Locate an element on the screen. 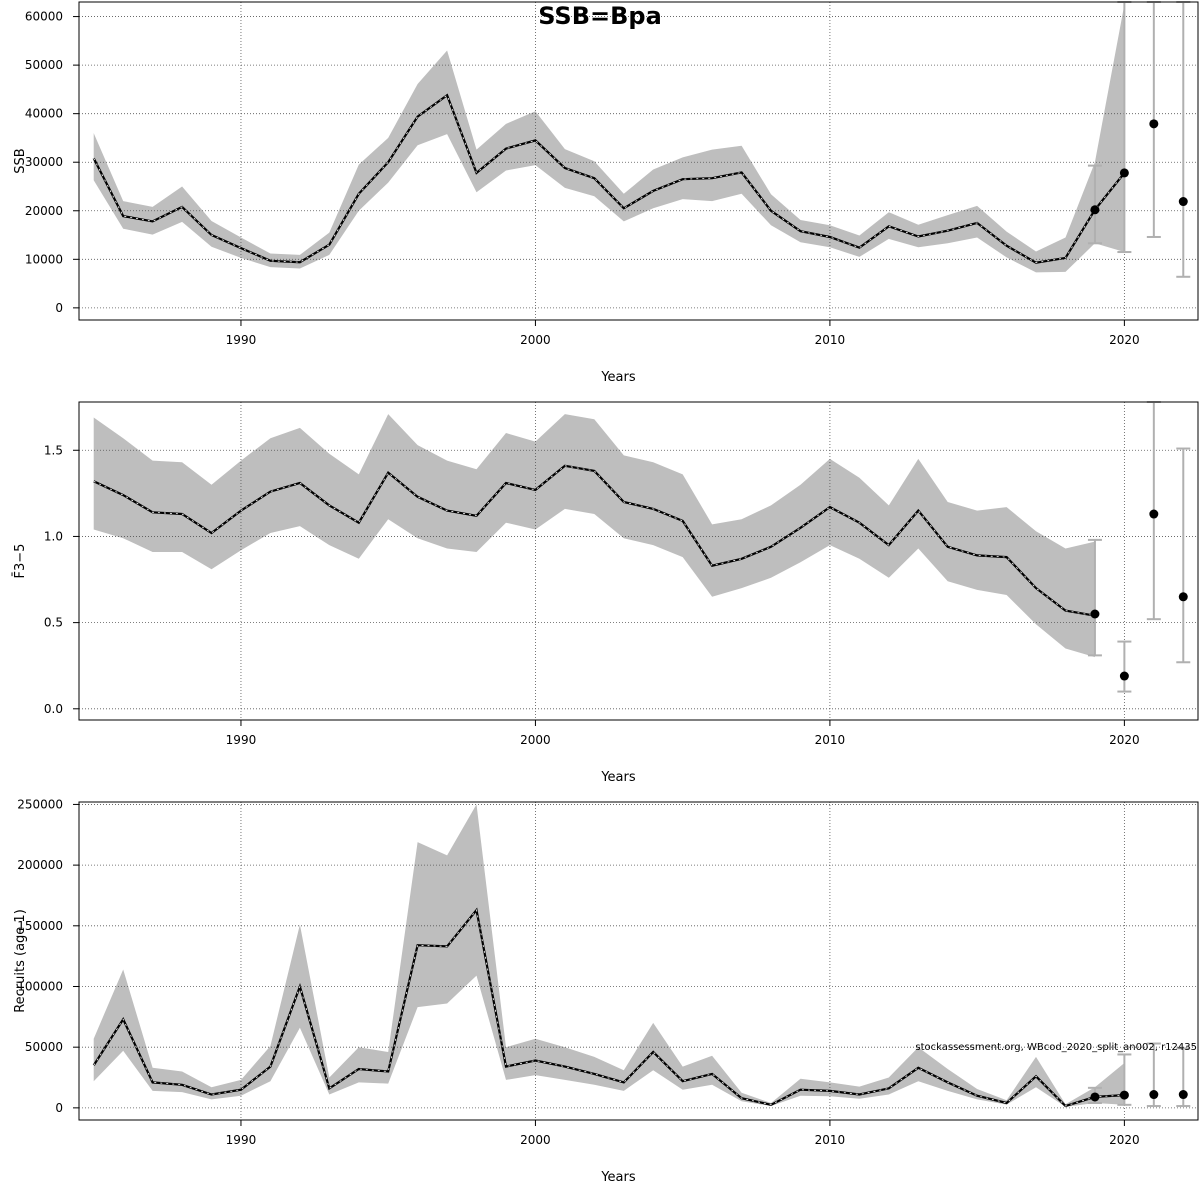 The height and width of the screenshot is (1200, 1200). y-tick-label: 1.0 is located at coordinates (53, 536).